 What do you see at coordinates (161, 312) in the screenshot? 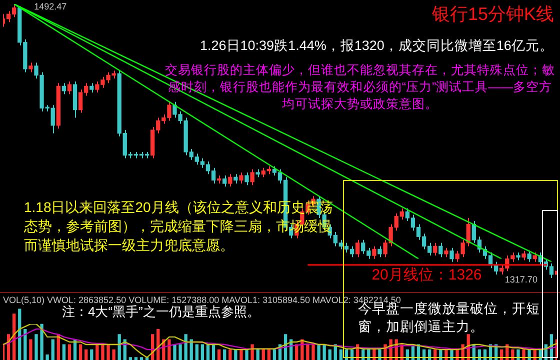
I see `annotation: 注：4大“黑手”之一仍是重点参照。` at bounding box center [161, 312].